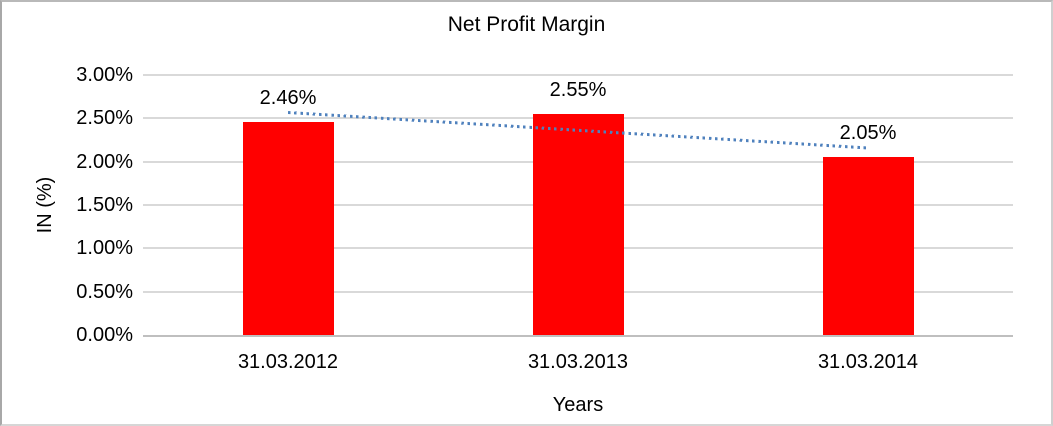 Image resolution: width=1053 pixels, height=426 pixels. What do you see at coordinates (104, 248) in the screenshot?
I see `y-tick-label: 1.00%` at bounding box center [104, 248].